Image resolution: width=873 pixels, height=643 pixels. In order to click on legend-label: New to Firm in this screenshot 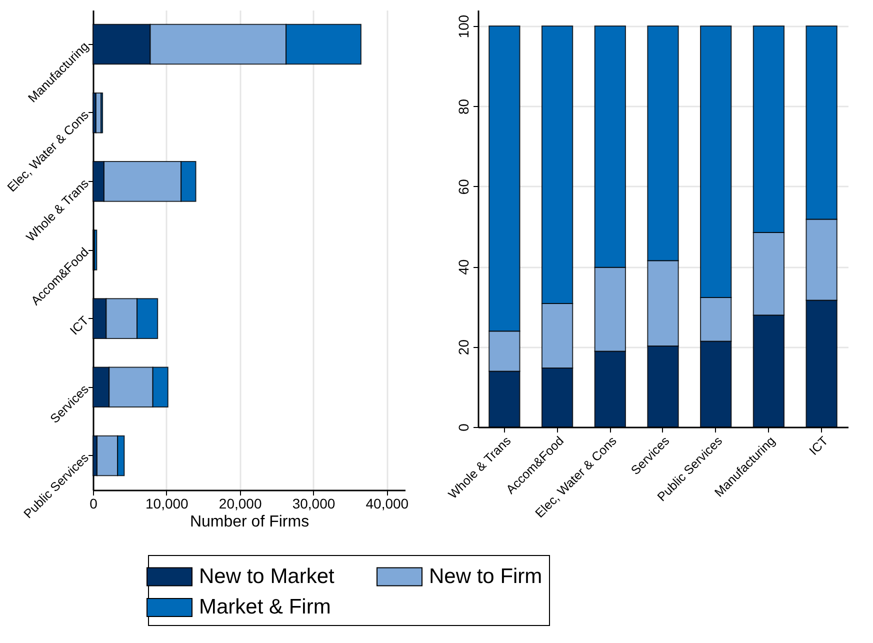, I will do `click(485, 576)`.